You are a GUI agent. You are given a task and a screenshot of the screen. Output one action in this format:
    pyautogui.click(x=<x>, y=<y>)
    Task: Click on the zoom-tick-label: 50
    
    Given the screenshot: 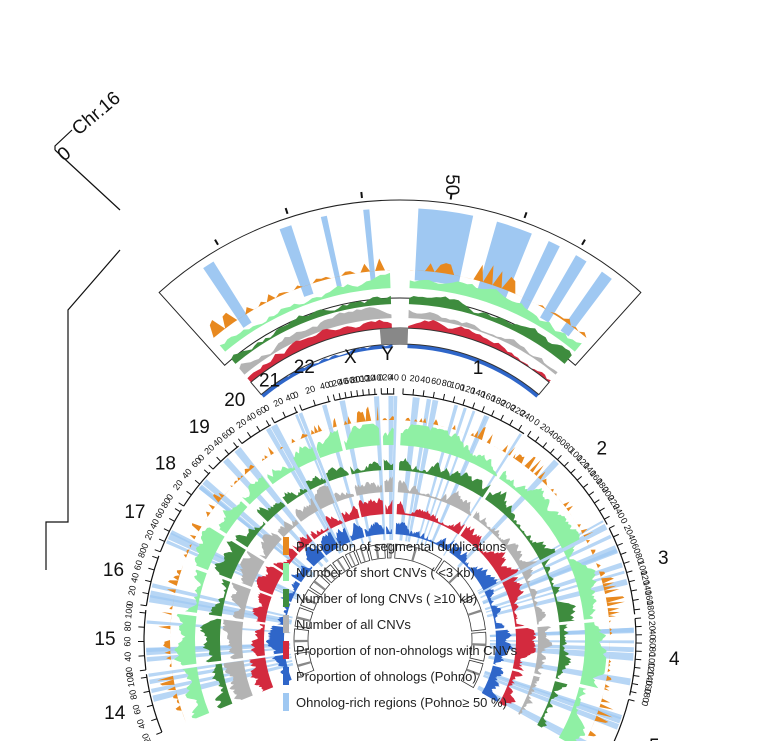 What is the action you would take?
    pyautogui.click(x=451, y=184)
    